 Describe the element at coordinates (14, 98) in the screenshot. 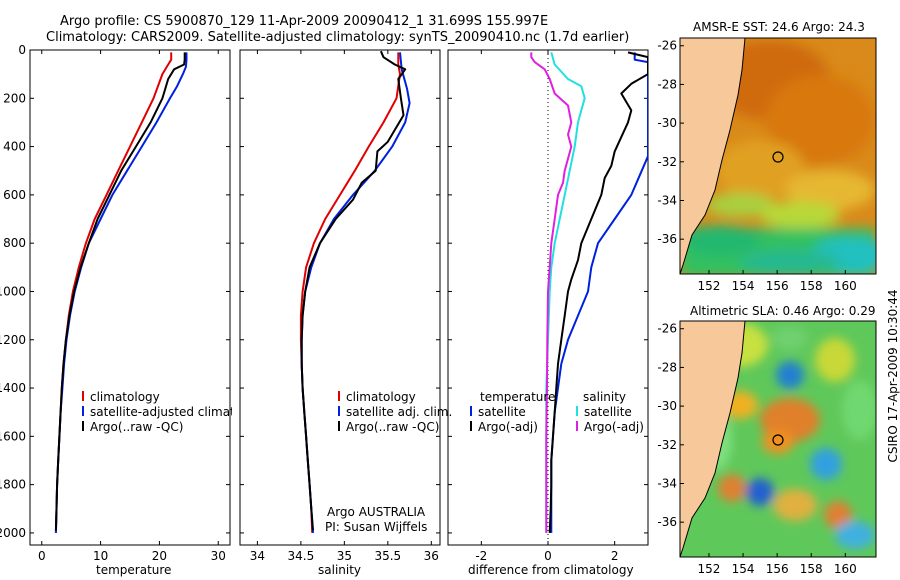

I see `y-tick-label: 200` at that location.